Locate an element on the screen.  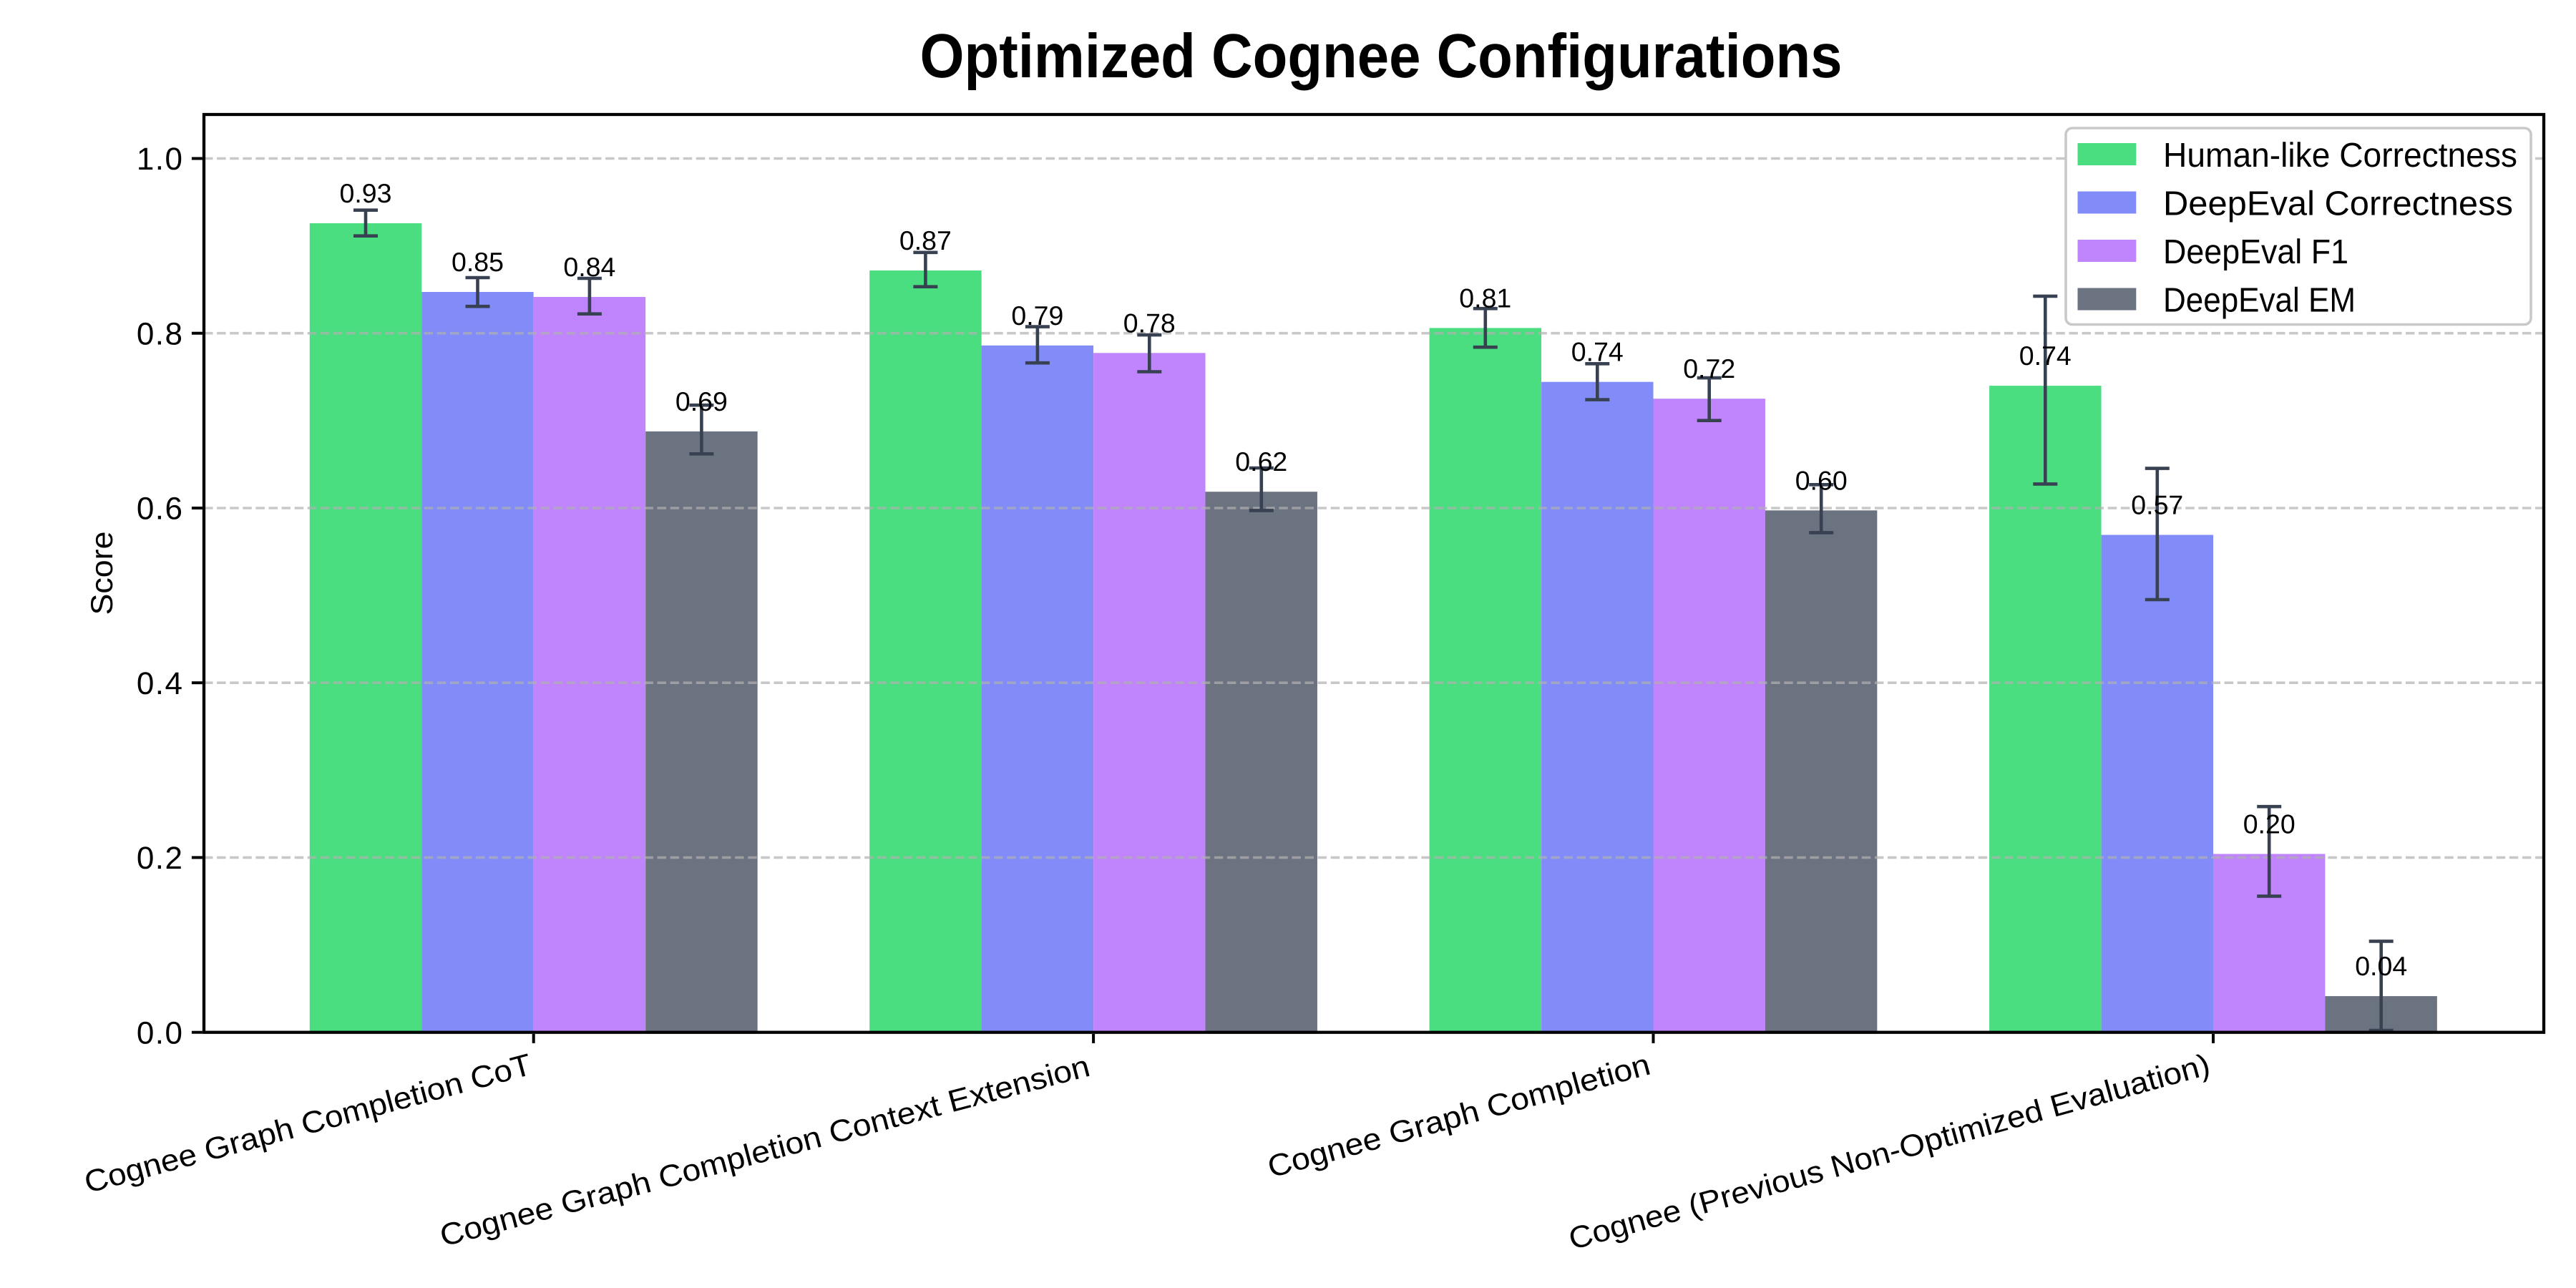
svg-text: Score is located at coordinates (102, 573).